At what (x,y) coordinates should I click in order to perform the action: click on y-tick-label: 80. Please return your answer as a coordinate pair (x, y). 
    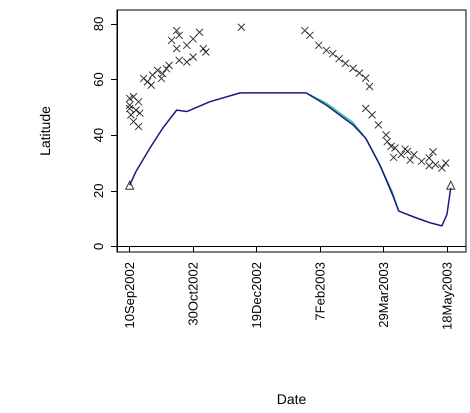
    Looking at the image, I should click on (98, 24).